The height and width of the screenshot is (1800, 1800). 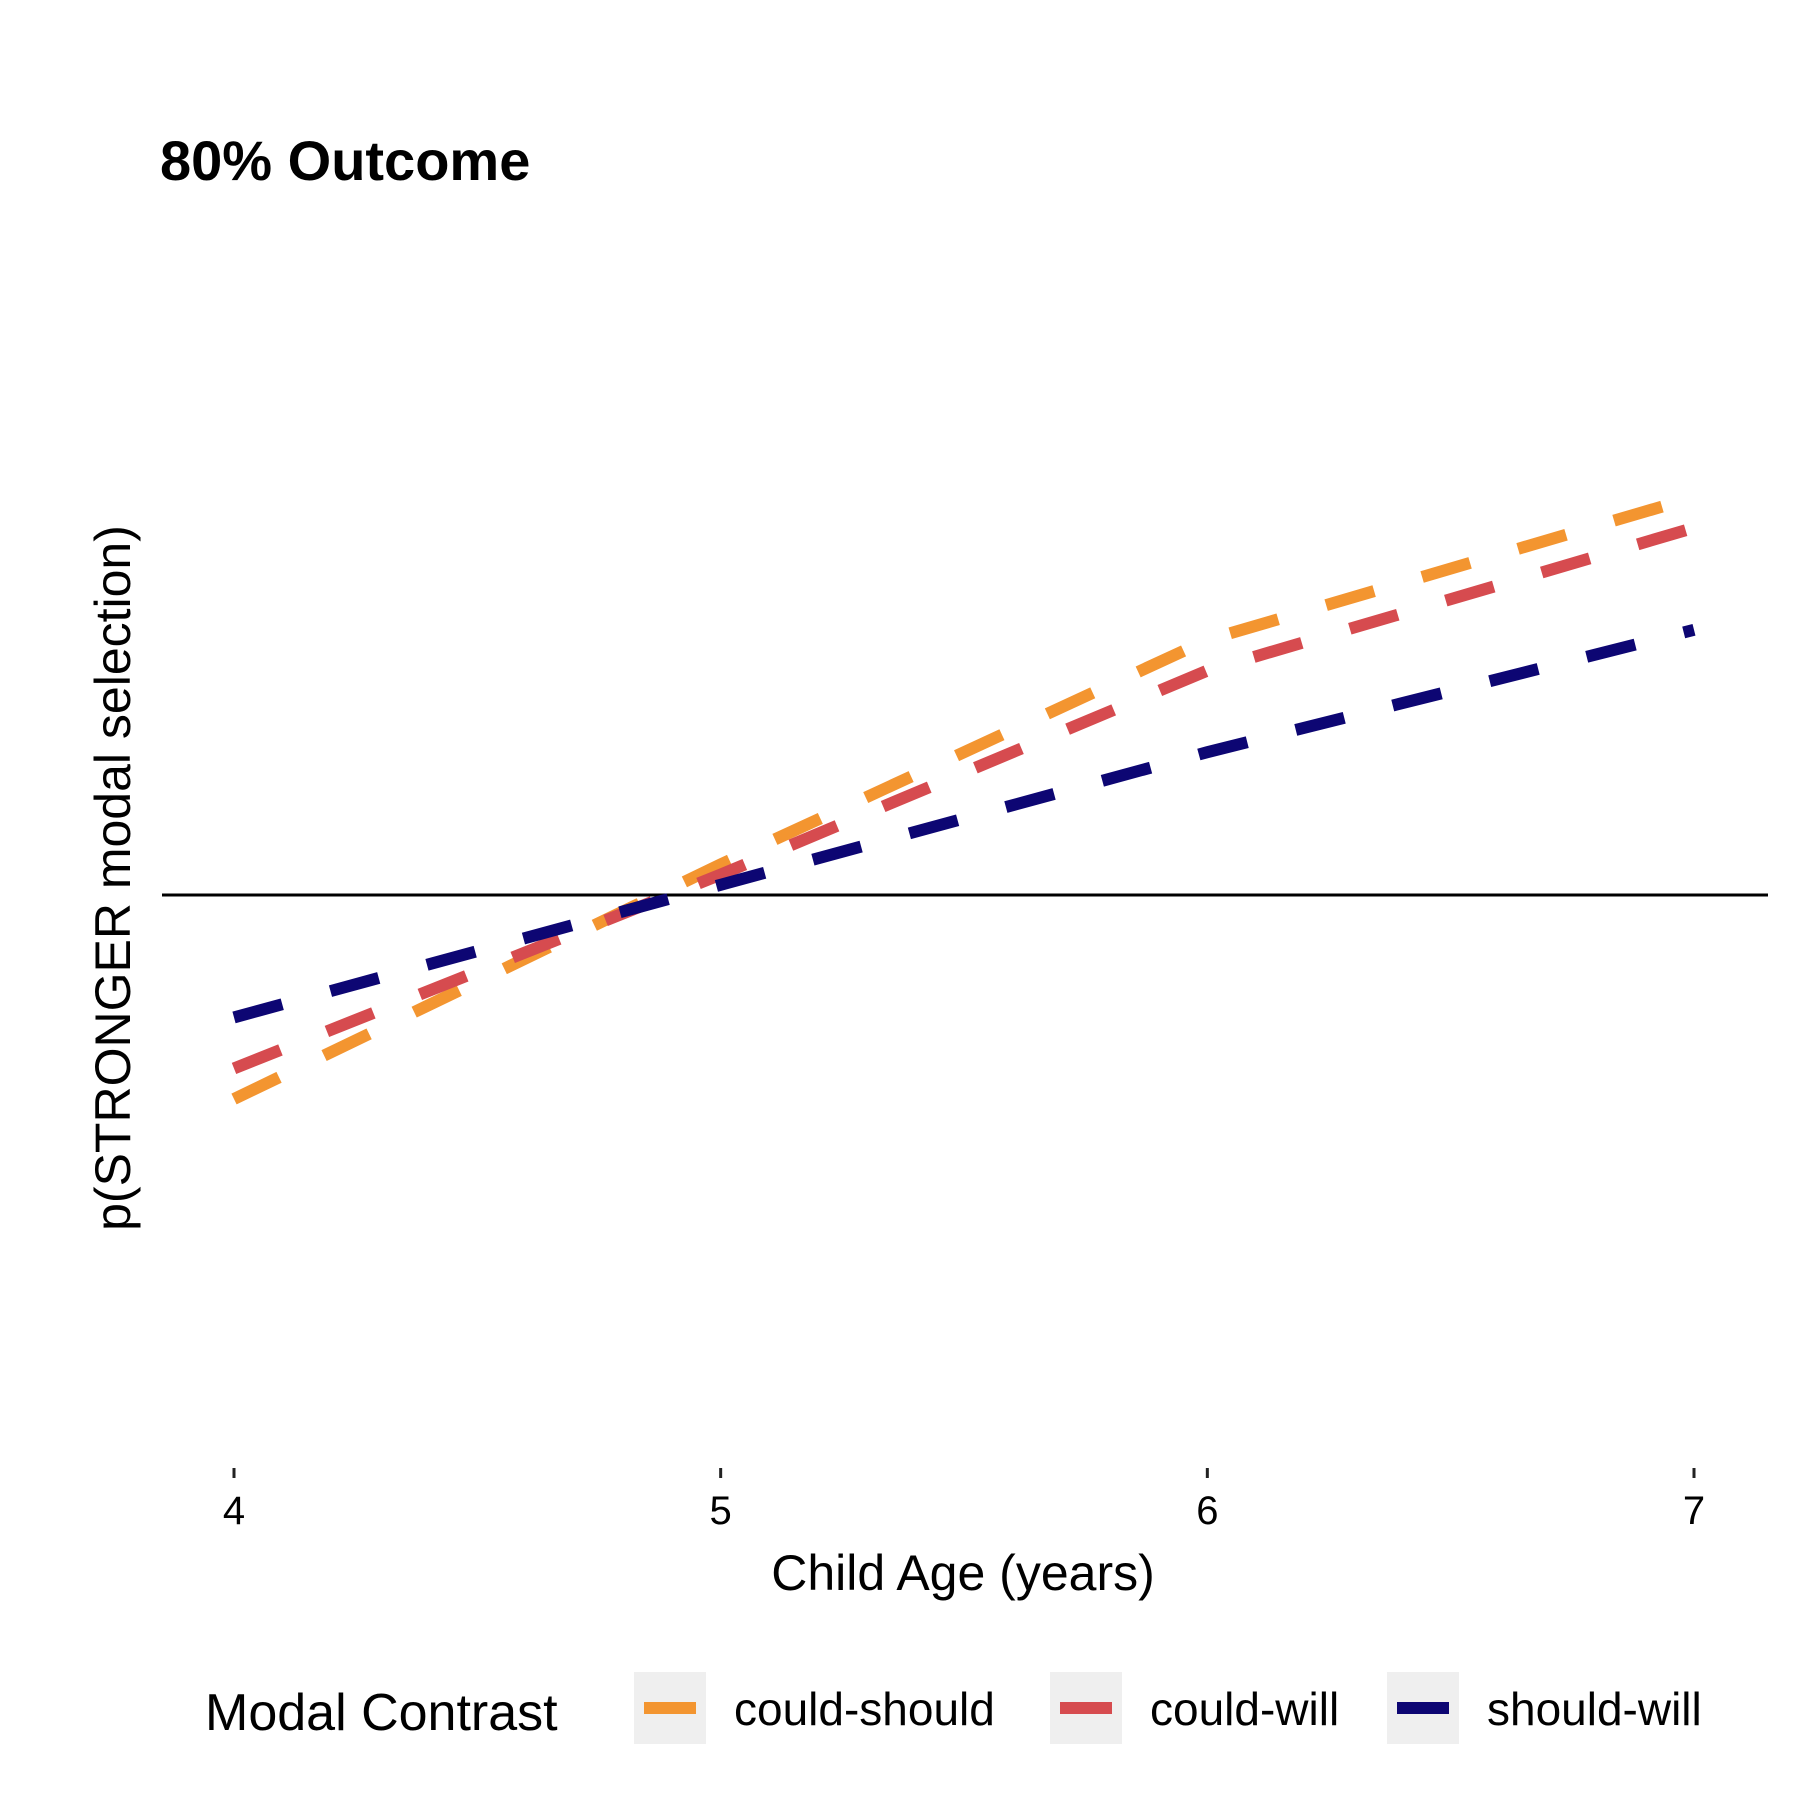 I want to click on x-tick-label: 5, so click(x=721, y=1511).